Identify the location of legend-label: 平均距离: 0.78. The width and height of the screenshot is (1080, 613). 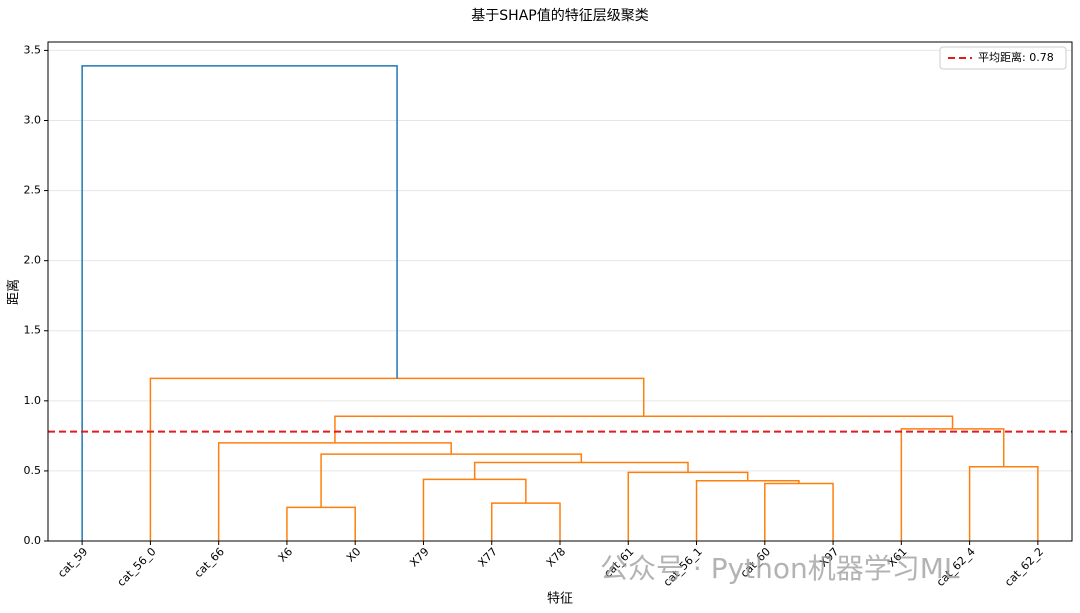
(1016, 57).